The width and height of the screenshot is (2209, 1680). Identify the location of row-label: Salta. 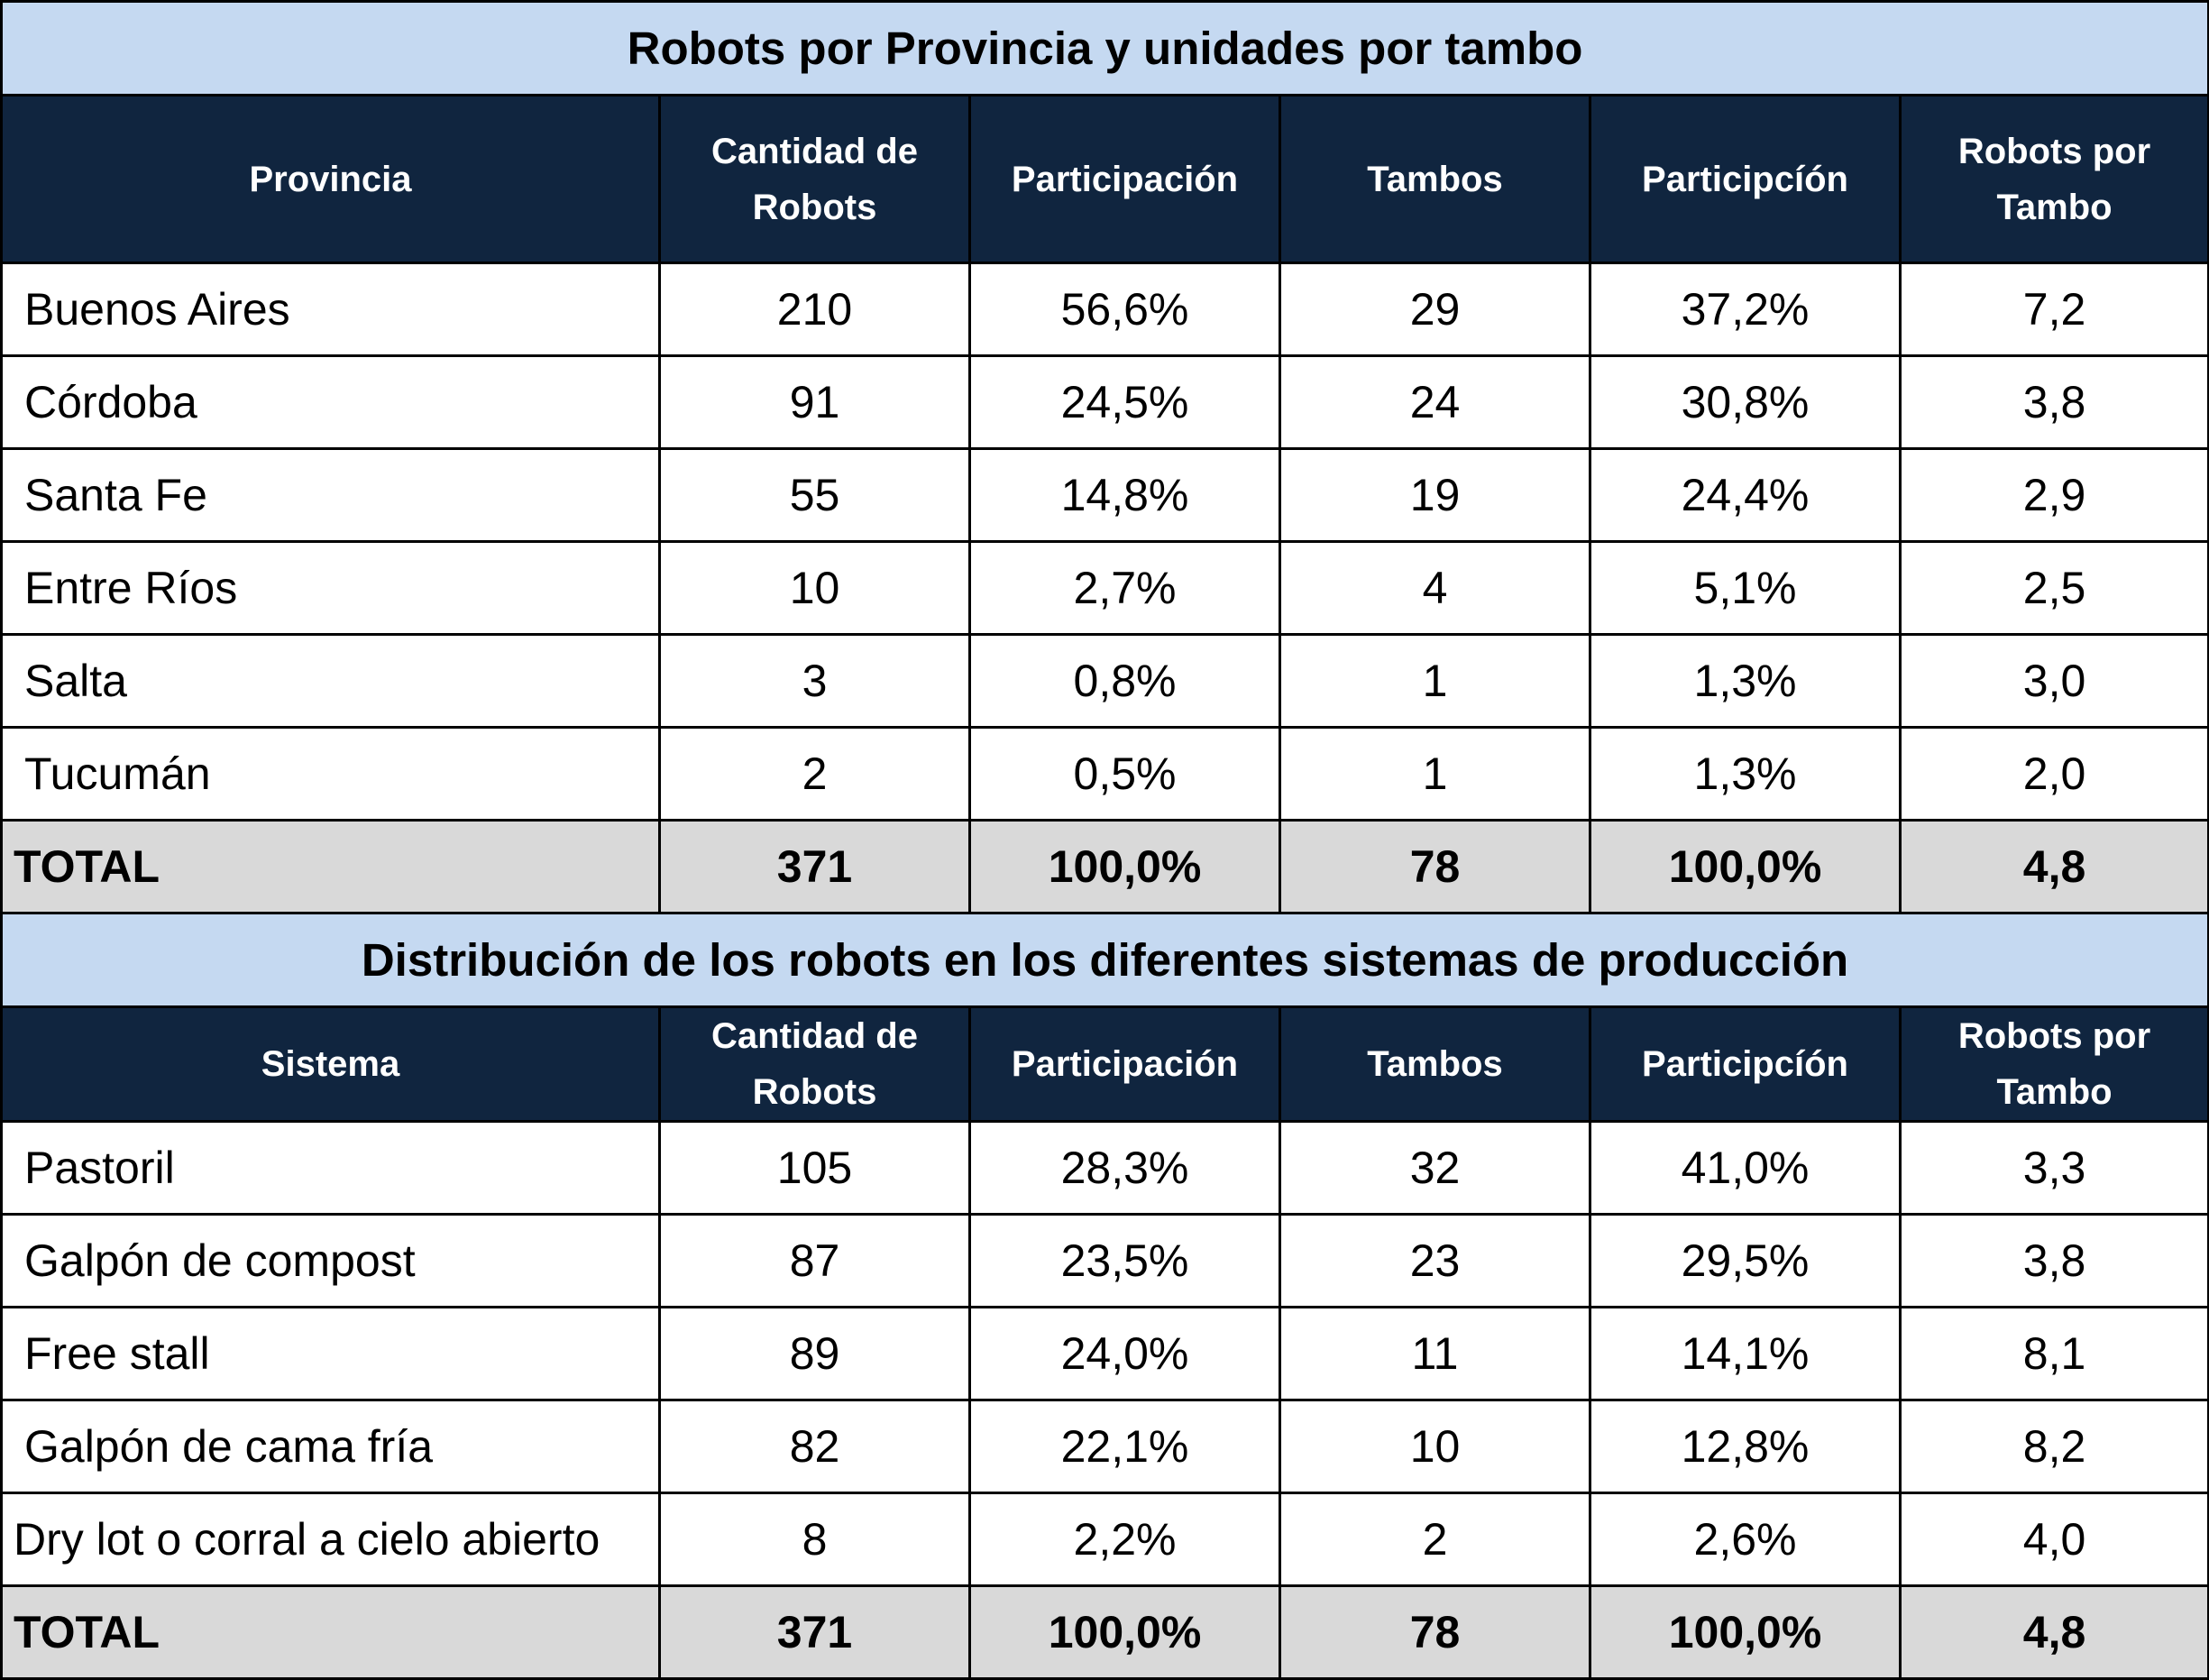
(330, 681).